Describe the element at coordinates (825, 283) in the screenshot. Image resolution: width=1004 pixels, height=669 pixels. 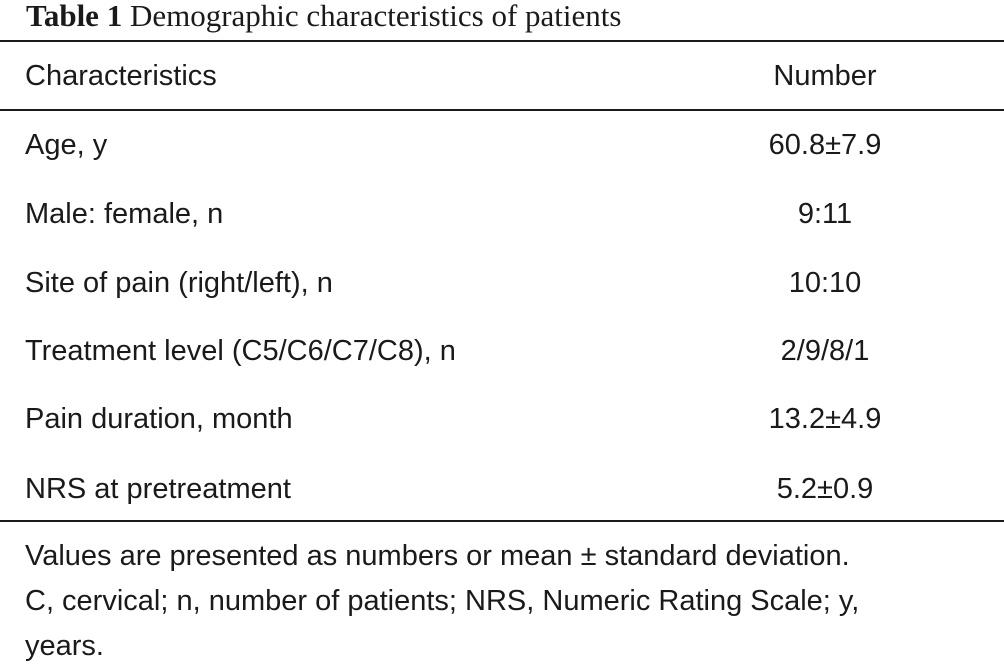
I see `row-value: 10:10` at that location.